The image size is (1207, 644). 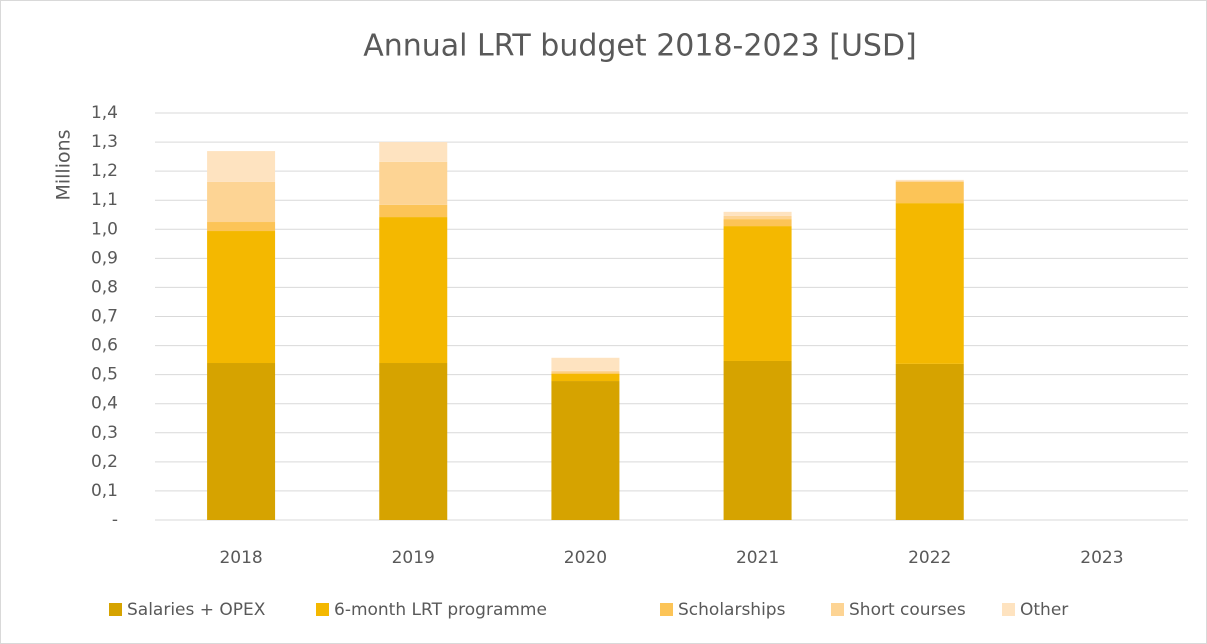 I want to click on y-tick-label: 0,9, so click(x=104, y=258).